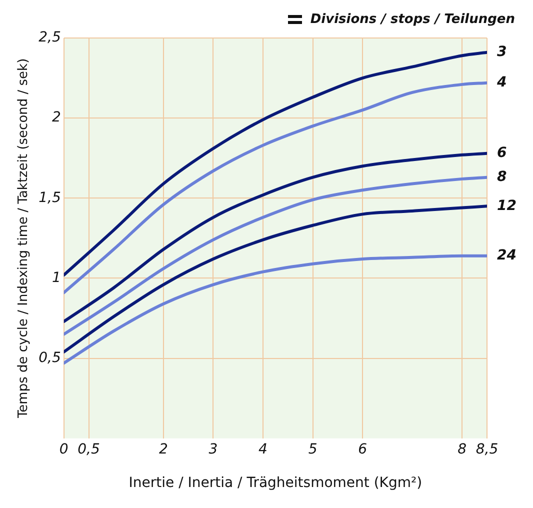 This screenshot has height=508, width=533. I want to click on x-tick-label: 3, so click(213, 449).